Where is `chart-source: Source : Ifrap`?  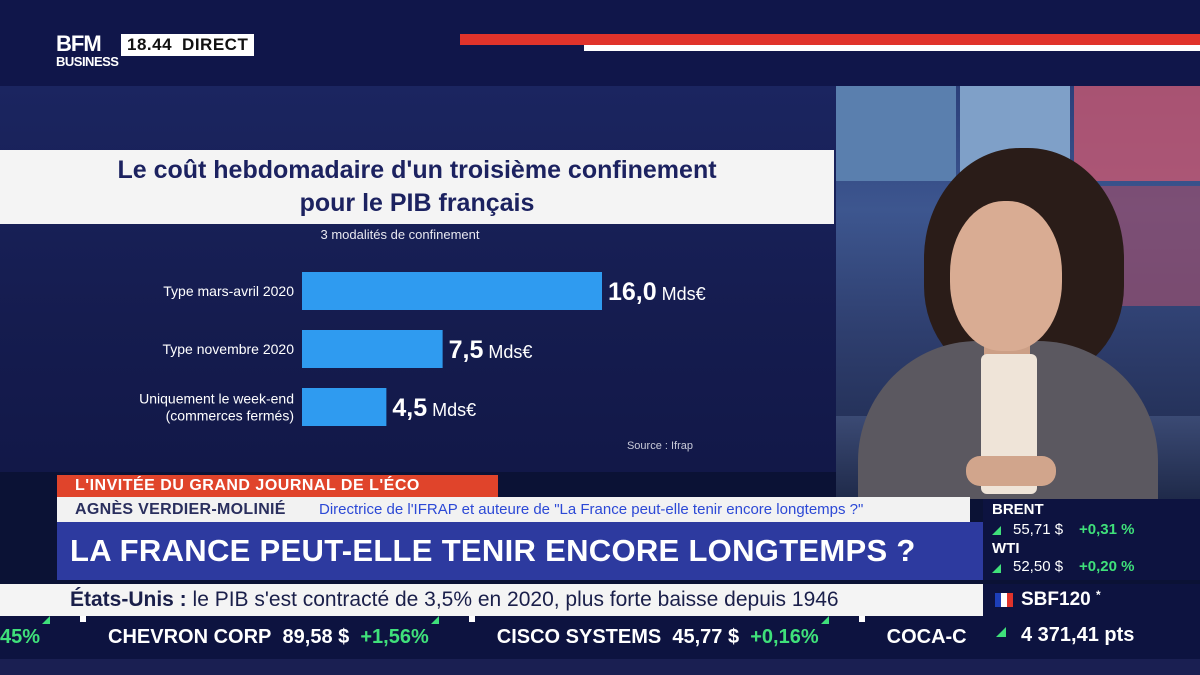 chart-source: Source : Ifrap is located at coordinates (660, 446).